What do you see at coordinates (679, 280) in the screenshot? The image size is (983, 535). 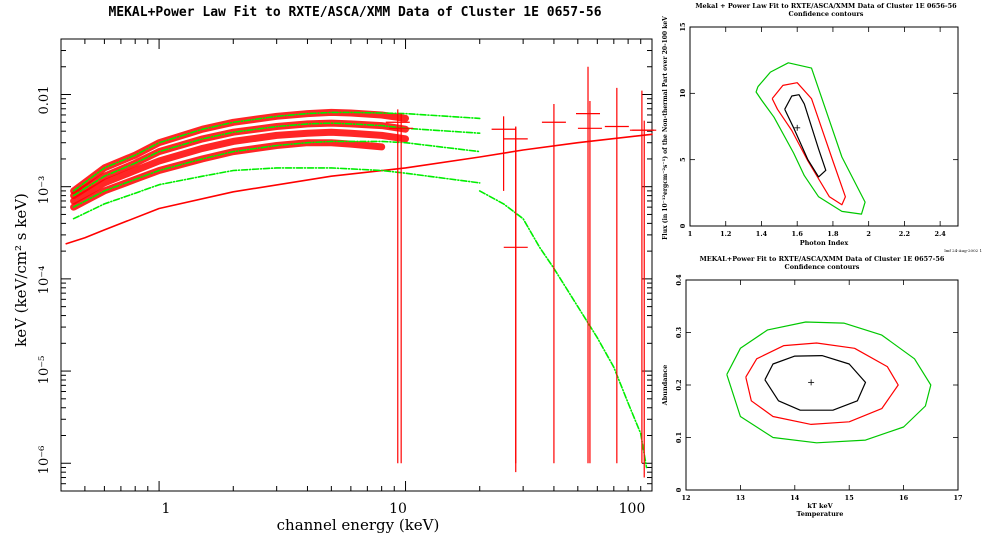 I see `contour2-y-tick-label: 0.4` at bounding box center [679, 280].